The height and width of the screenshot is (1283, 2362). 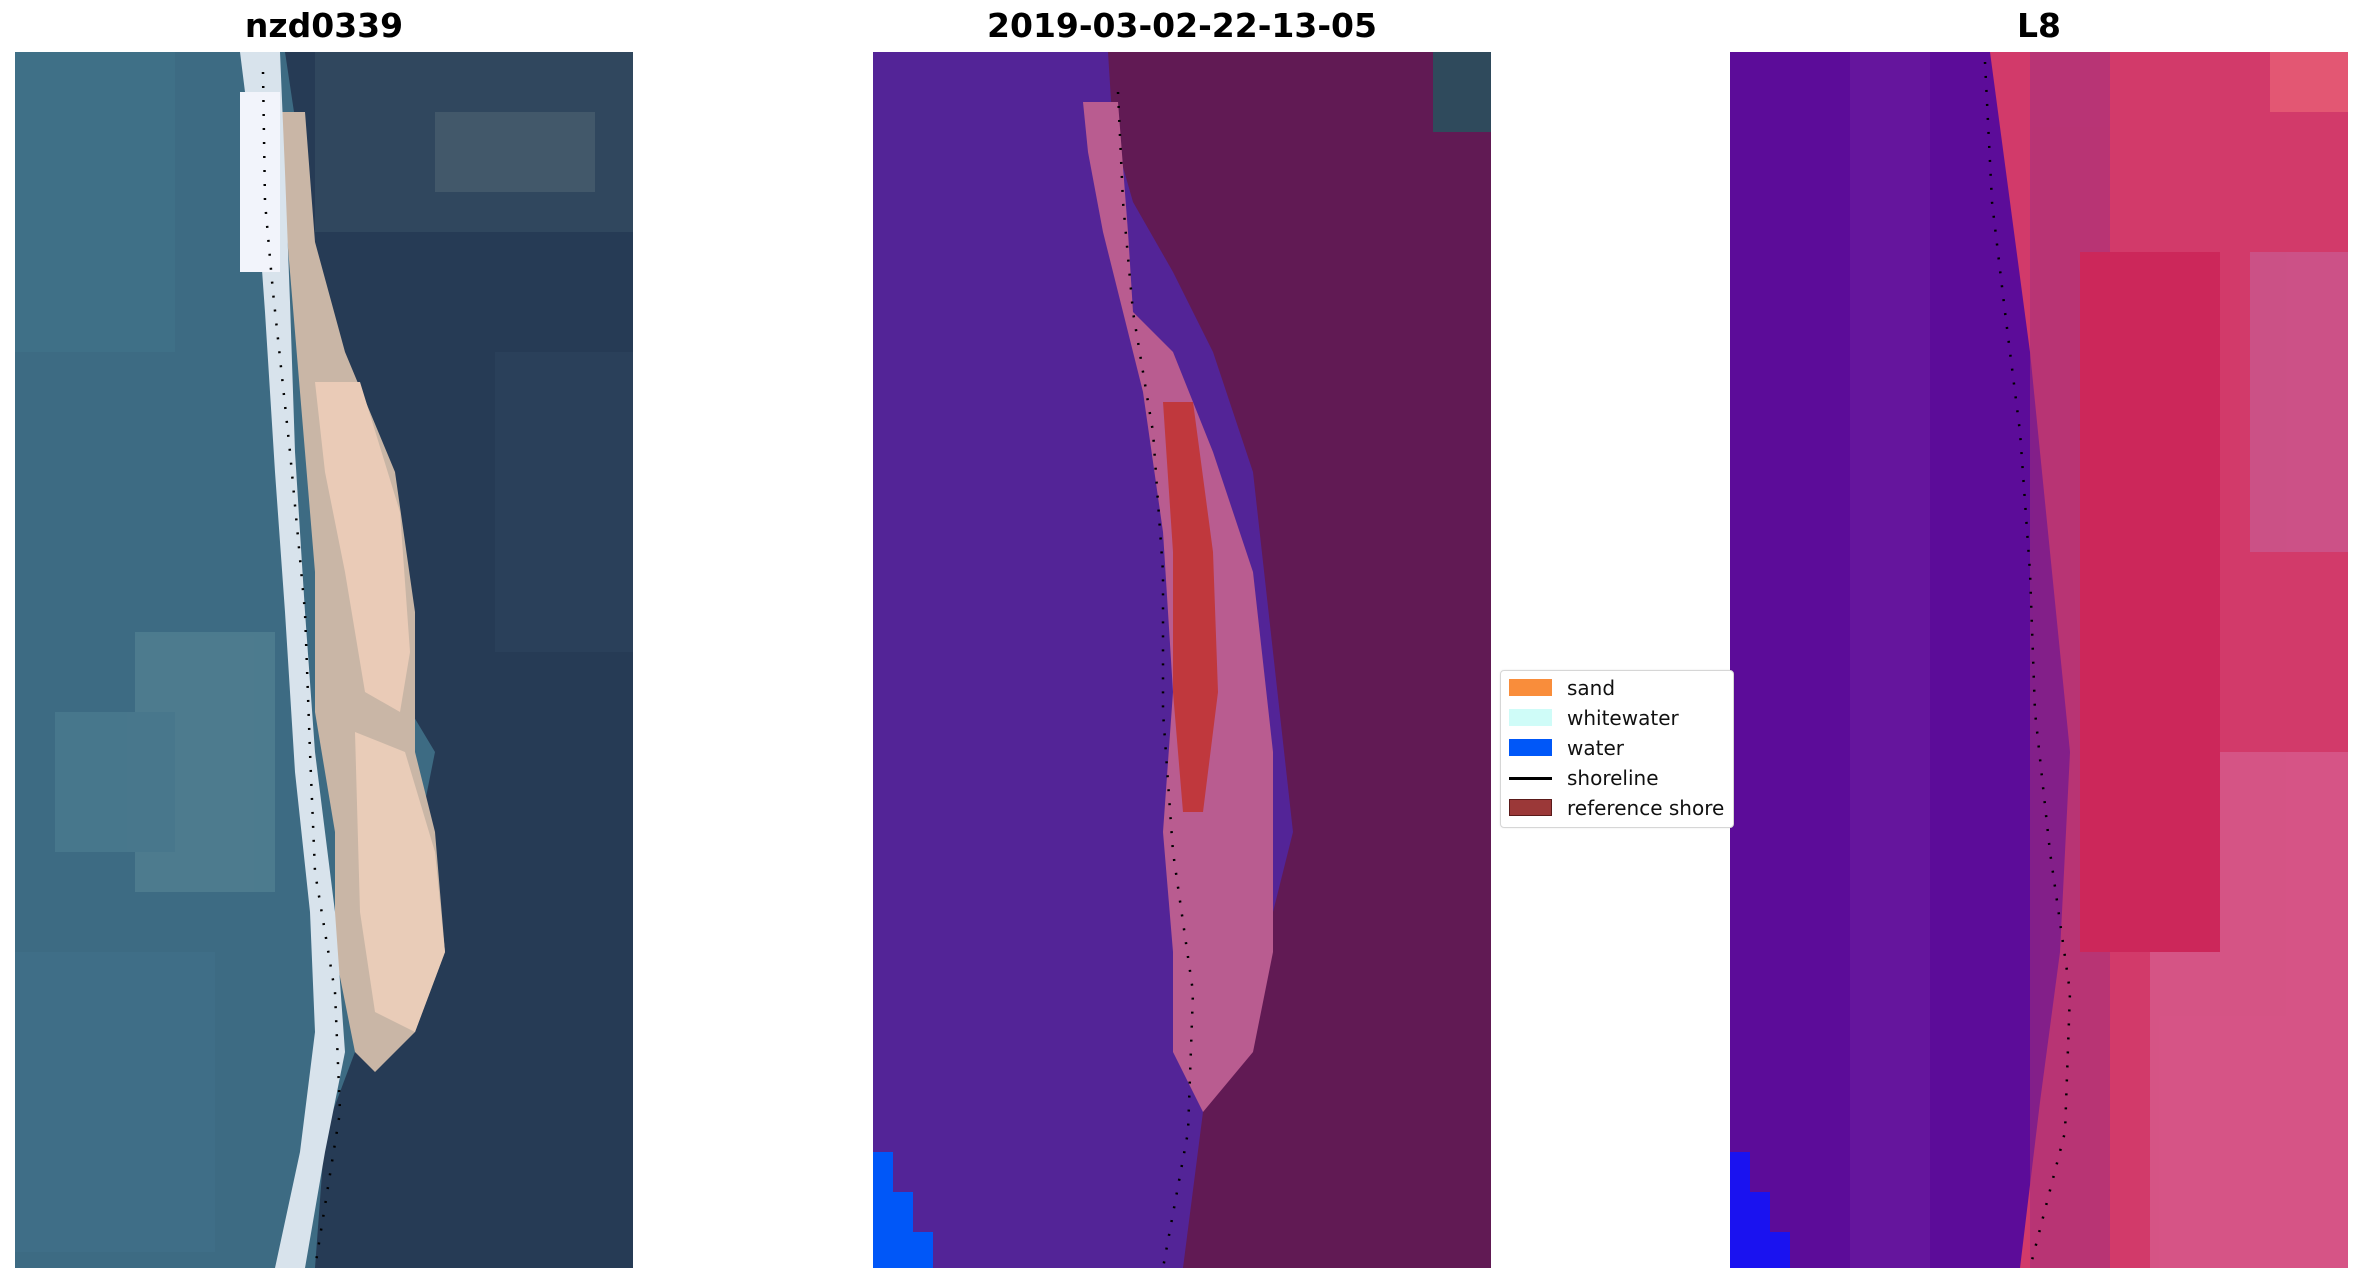 I want to click on legend-label-shoreline: shoreline, so click(x=1613, y=778).